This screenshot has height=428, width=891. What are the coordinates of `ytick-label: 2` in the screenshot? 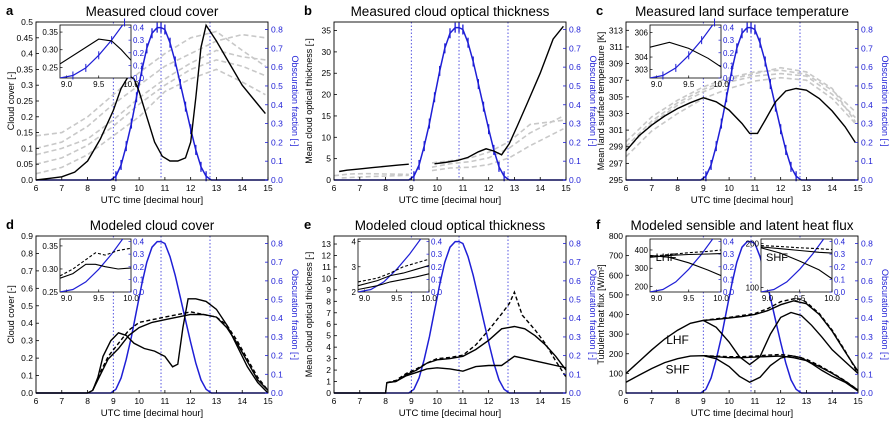 It's located at (328, 370).